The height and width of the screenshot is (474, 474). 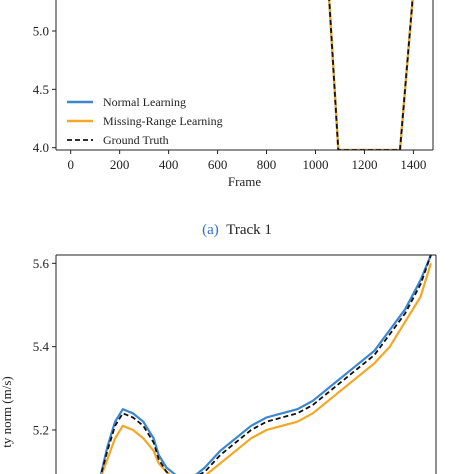 I want to click on series-line, so click(x=371, y=75).